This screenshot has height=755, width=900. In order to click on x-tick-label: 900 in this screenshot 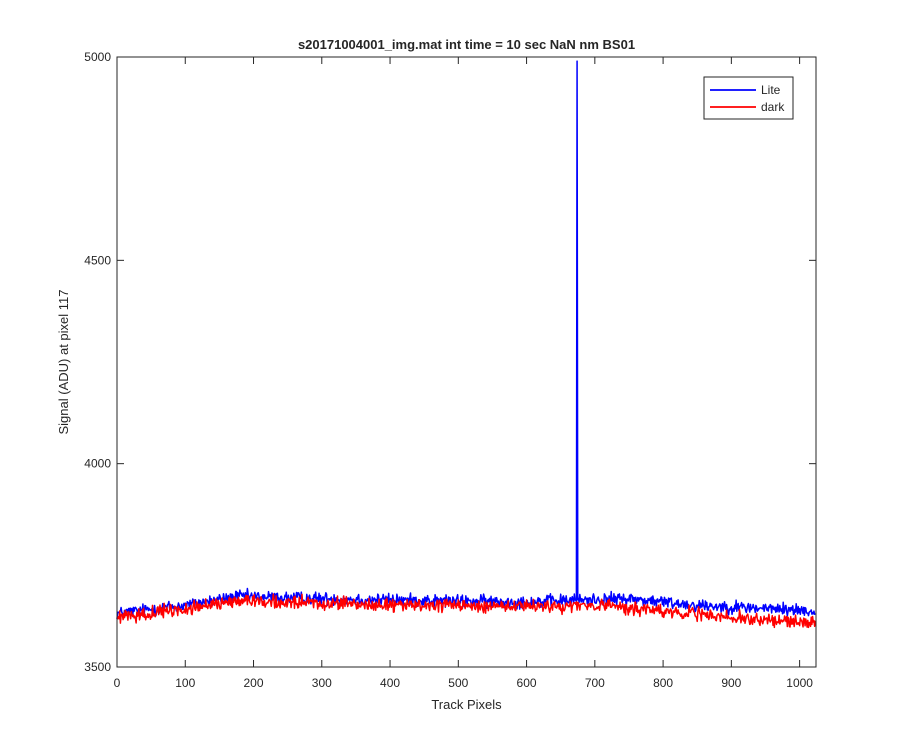, I will do `click(731, 683)`.